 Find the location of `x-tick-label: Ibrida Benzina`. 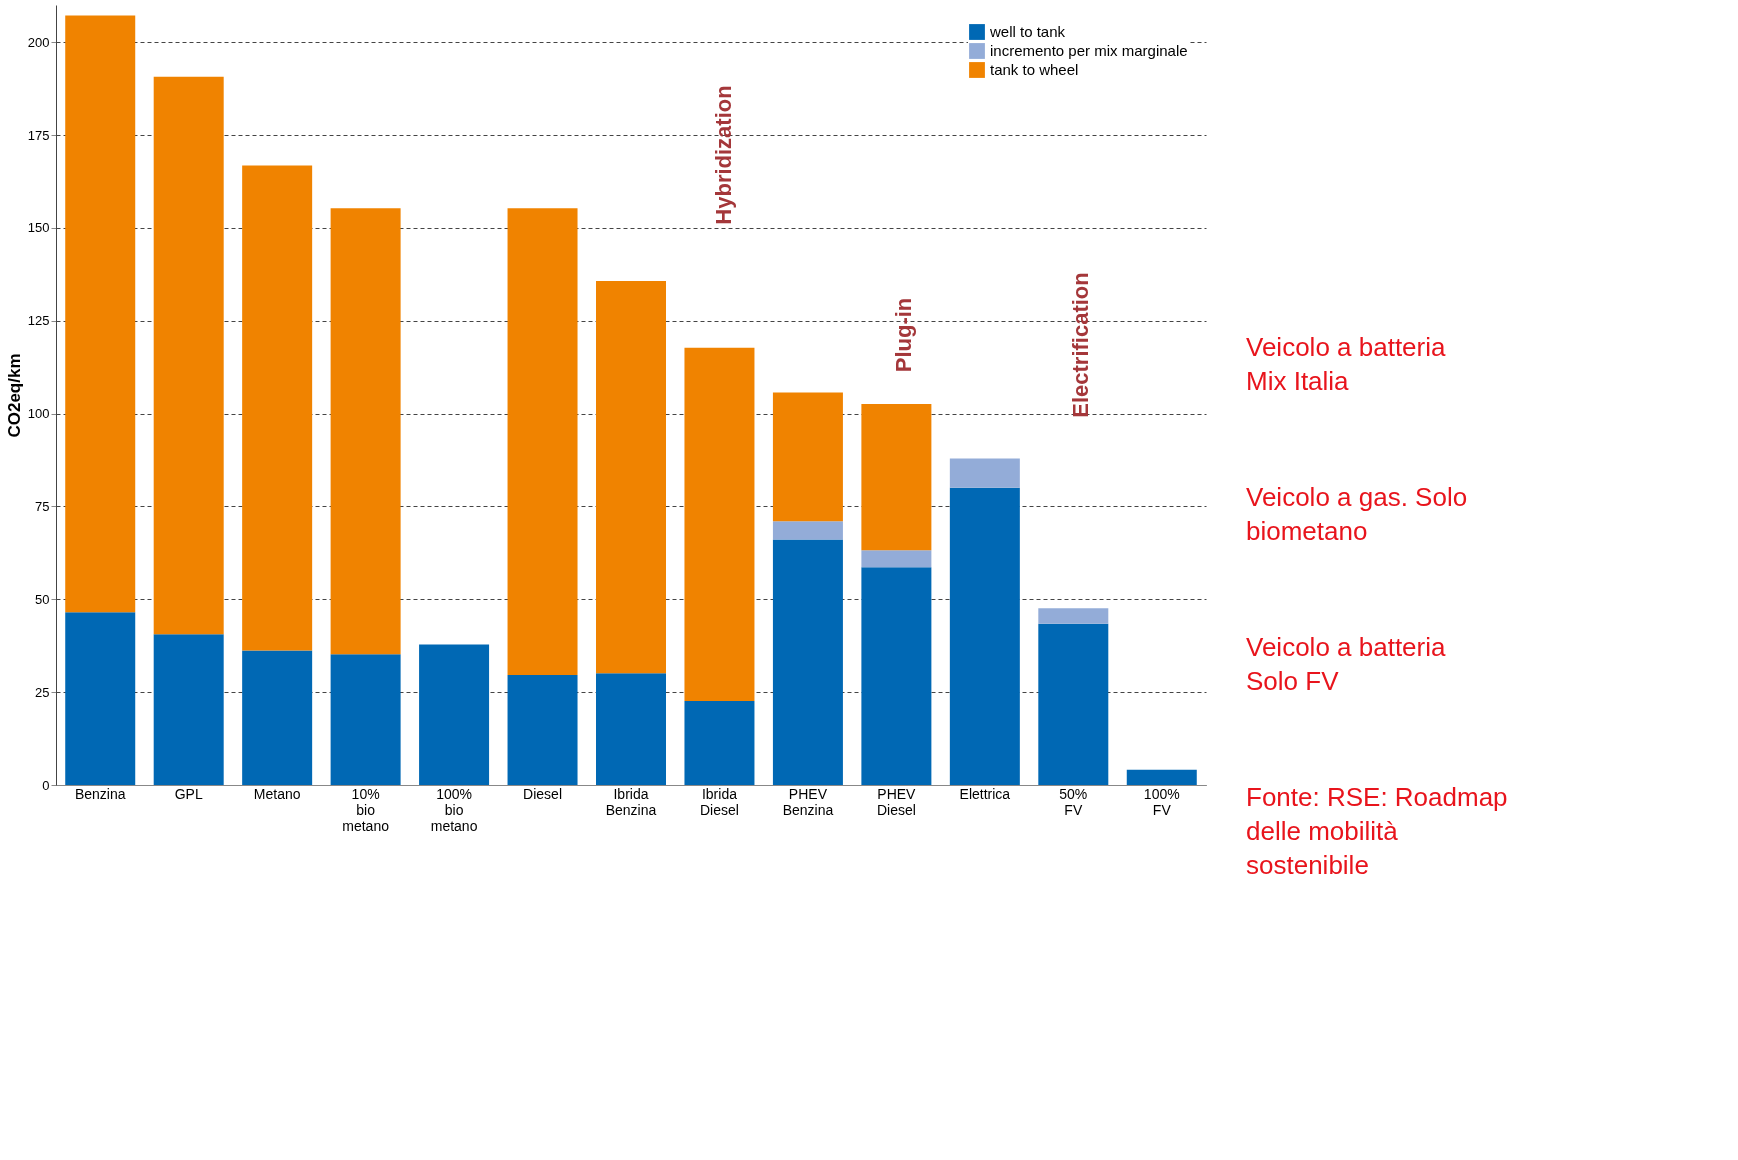

x-tick-label: Ibrida Benzina is located at coordinates (631, 801).